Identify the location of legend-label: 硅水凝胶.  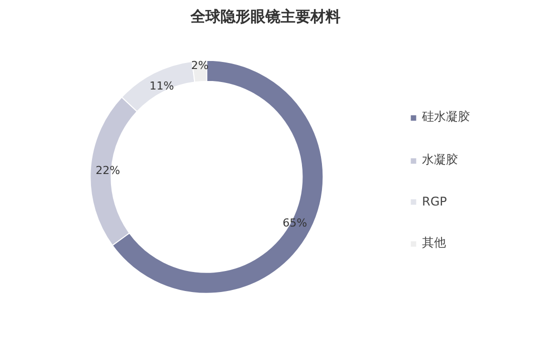
(446, 117).